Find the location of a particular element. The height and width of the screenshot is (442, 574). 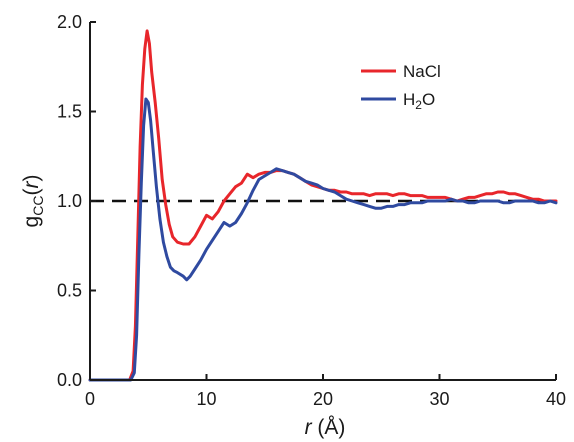

y-axis-label-var: r is located at coordinates (31, 185).